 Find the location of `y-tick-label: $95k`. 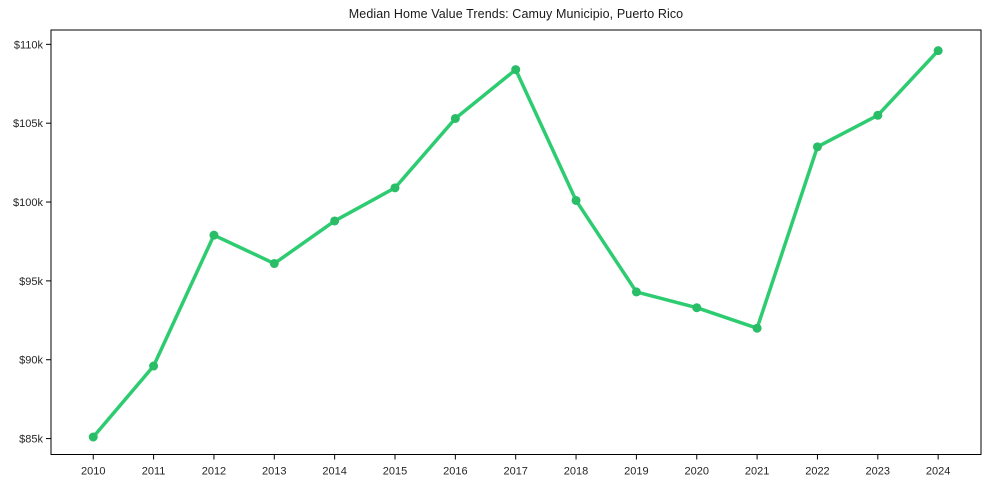

y-tick-label: $95k is located at coordinates (31, 282).